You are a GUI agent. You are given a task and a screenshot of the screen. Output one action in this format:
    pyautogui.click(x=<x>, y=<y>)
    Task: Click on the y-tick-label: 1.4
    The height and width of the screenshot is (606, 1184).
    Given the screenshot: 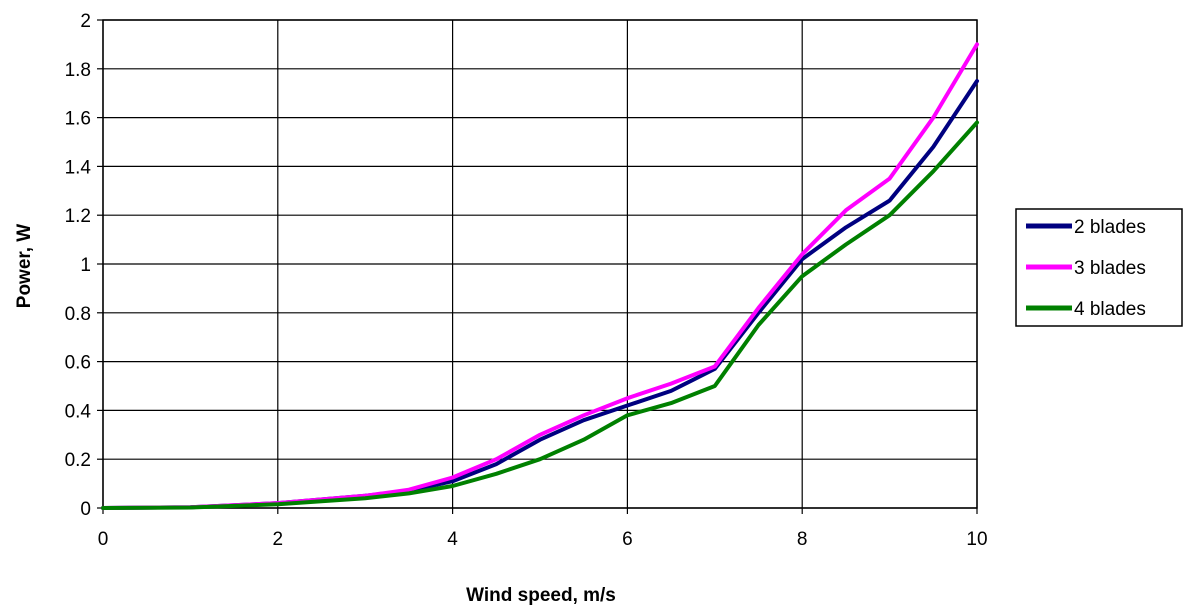 What is the action you would take?
    pyautogui.click(x=78, y=167)
    